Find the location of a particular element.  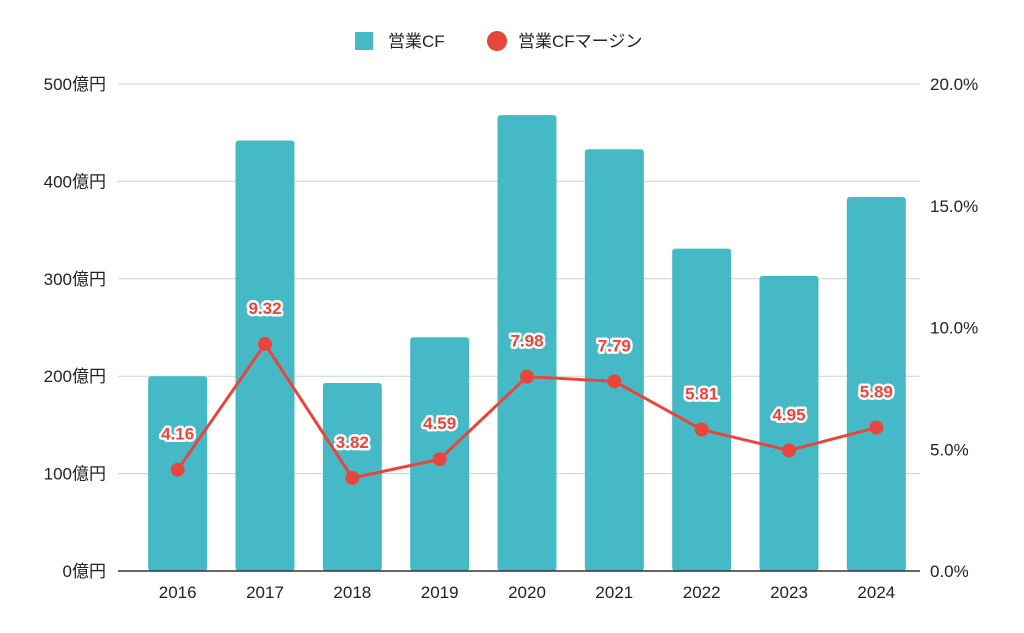

legend-bar-swatch is located at coordinates (364, 41).